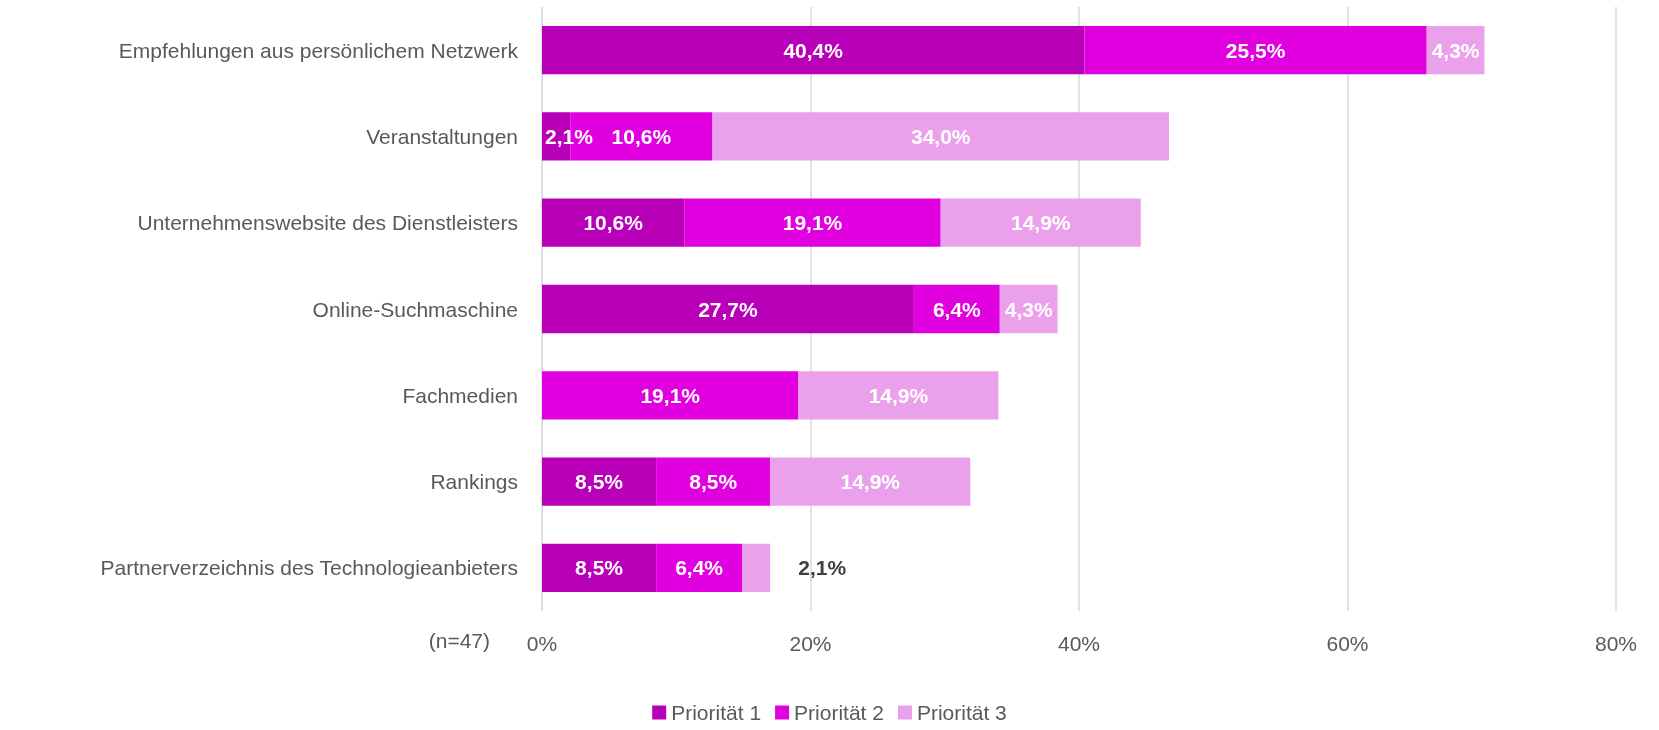  I want to click on text: (n=47), so click(459, 640).